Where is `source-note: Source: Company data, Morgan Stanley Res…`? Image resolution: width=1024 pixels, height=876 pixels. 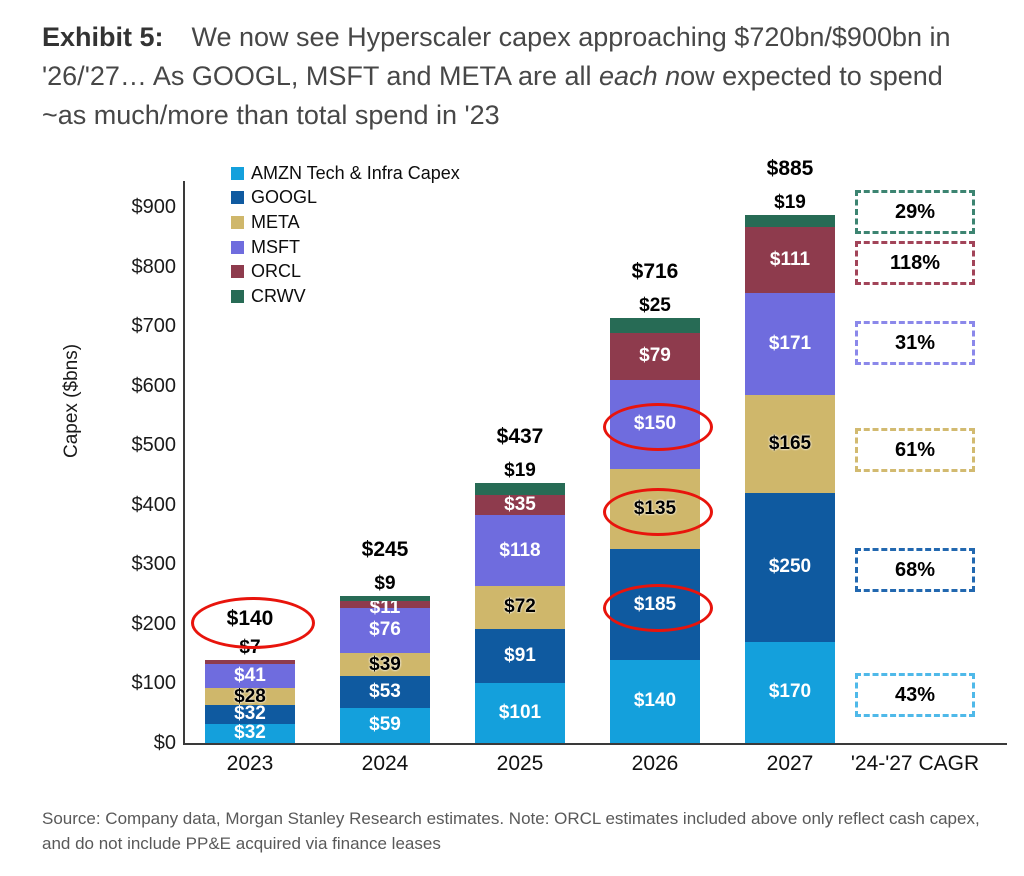
source-note: Source: Company data, Morgan Stanley Res… is located at coordinates (511, 831).